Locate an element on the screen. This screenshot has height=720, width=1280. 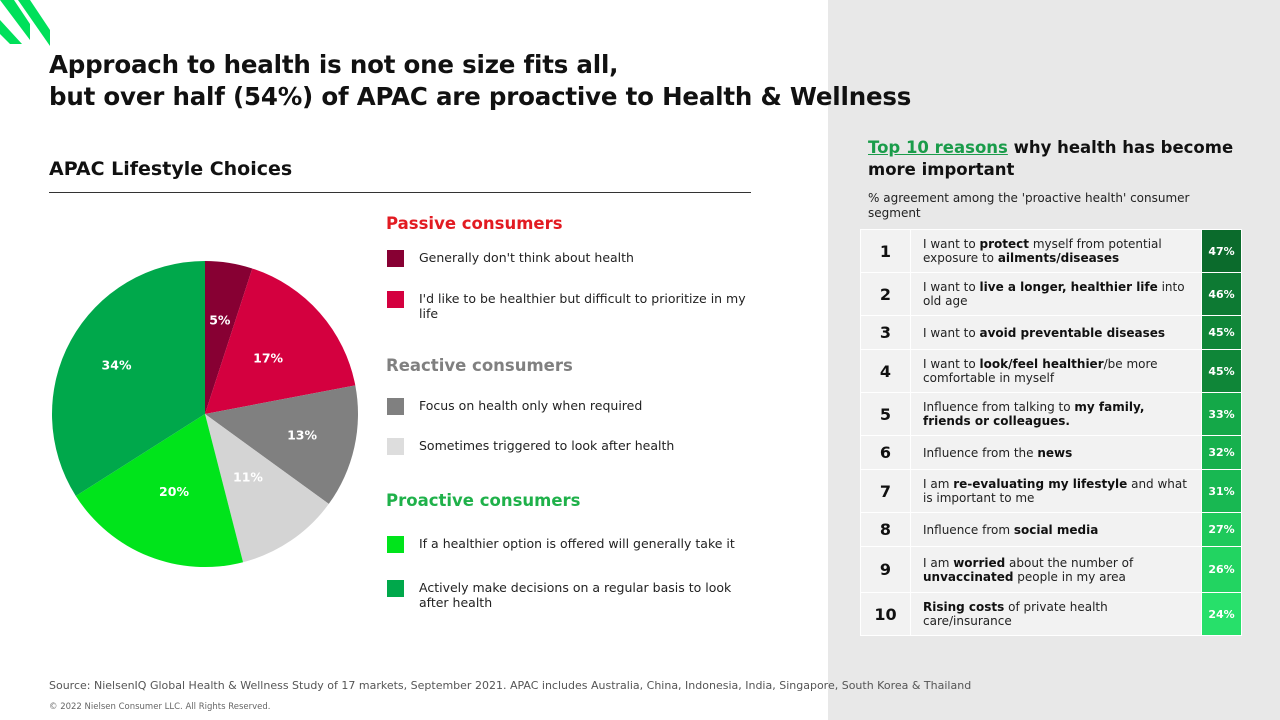
reason-rank: 5 is located at coordinates (885, 414).